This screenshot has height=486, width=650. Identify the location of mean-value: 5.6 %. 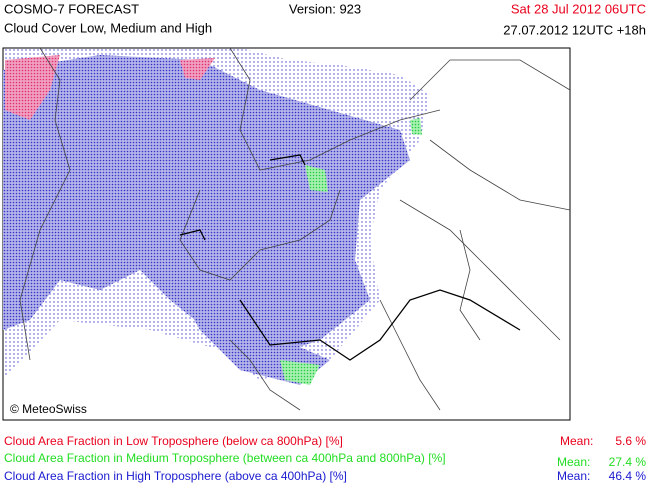
(630, 441).